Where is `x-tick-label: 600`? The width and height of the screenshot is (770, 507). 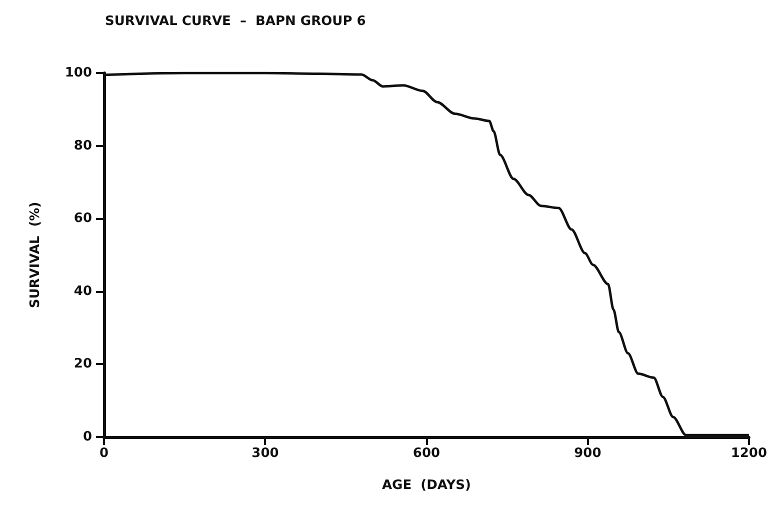
x-tick-label: 600 is located at coordinates (426, 453).